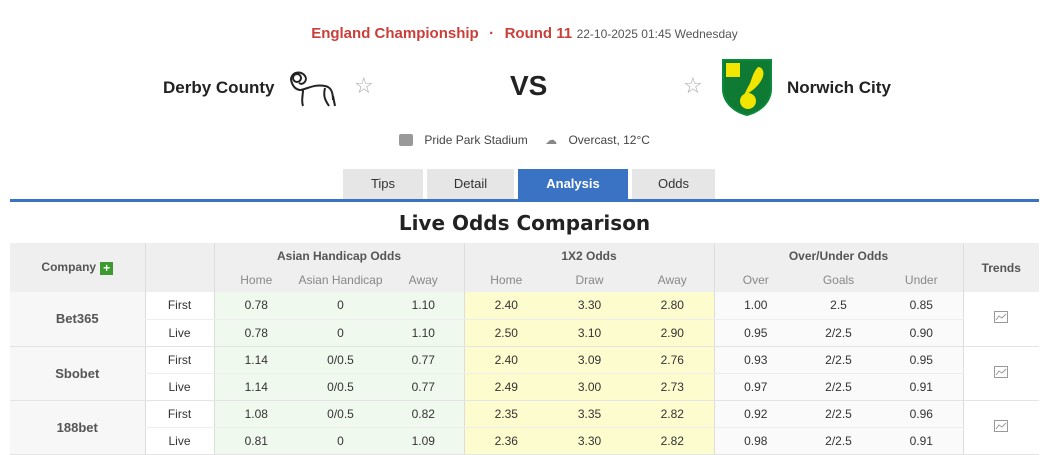 The image size is (1049, 455). Describe the element at coordinates (921, 306) in the screenshot. I see `odds-cell: 0.85` at that location.